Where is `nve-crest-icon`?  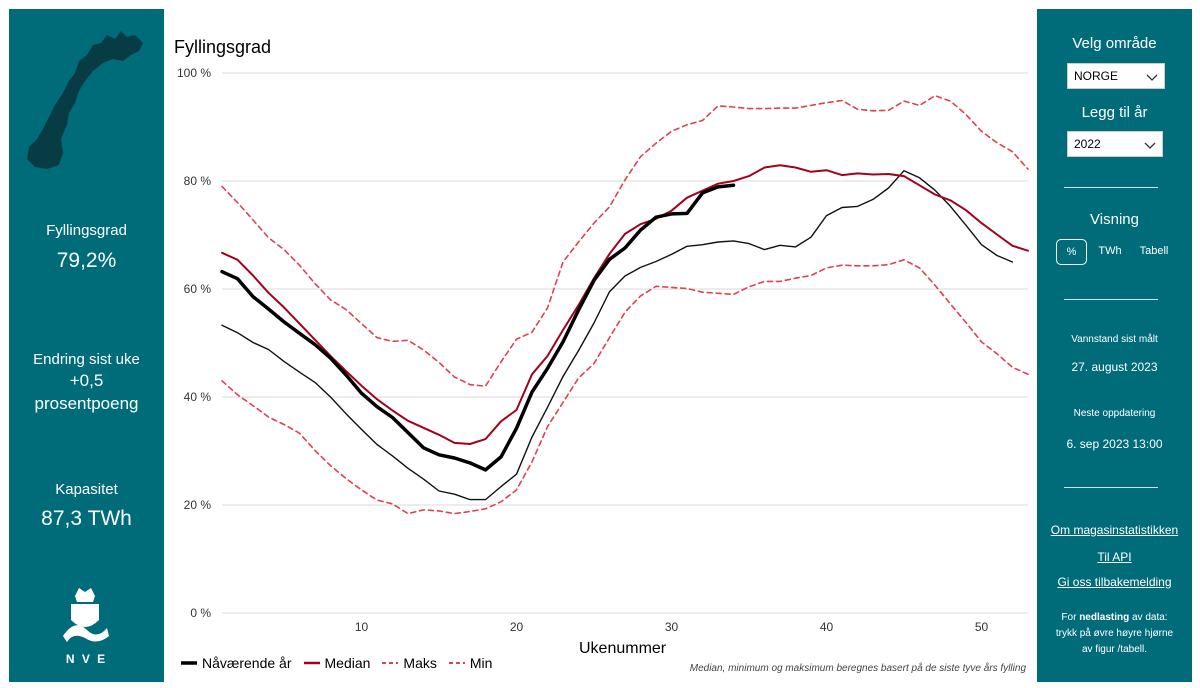 nve-crest-icon is located at coordinates (86, 615).